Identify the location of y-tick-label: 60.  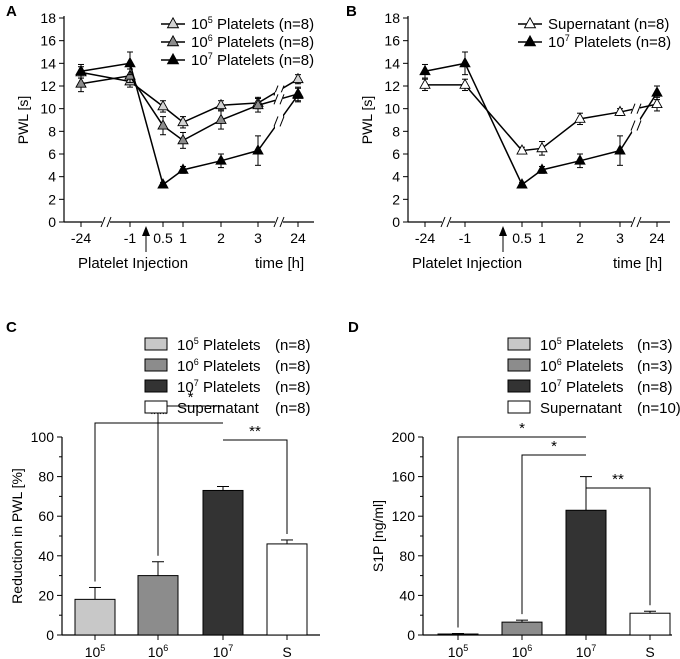
(46, 516).